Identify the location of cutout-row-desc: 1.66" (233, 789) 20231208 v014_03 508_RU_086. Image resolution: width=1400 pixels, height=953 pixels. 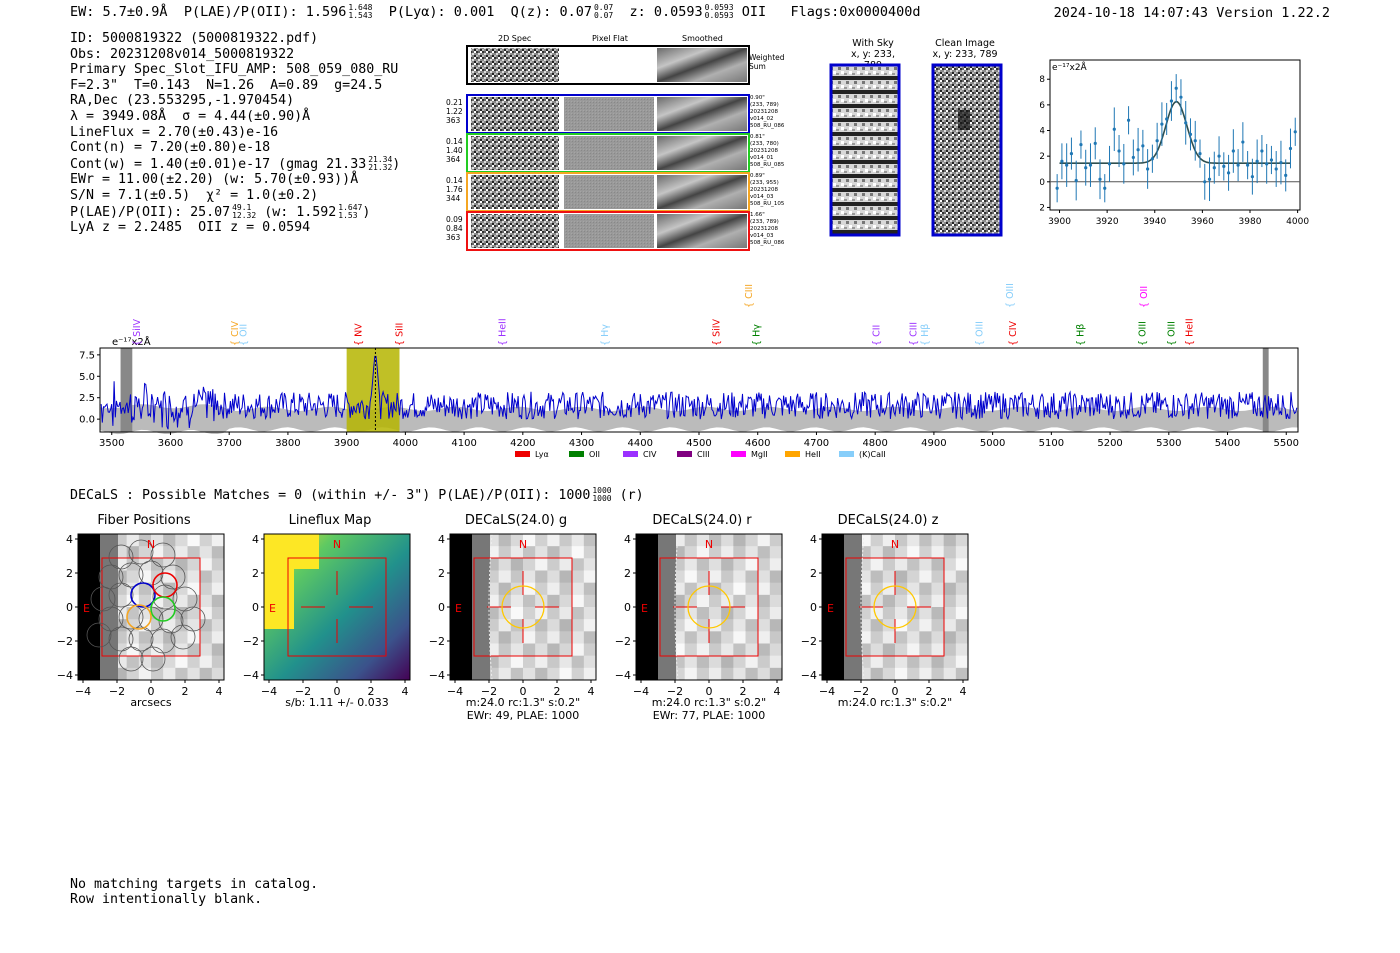
(767, 229).